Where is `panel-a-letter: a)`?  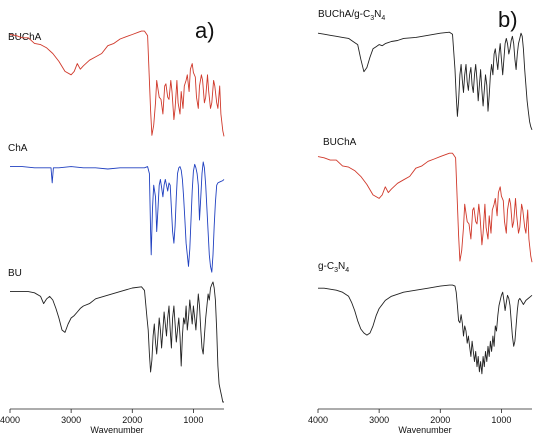 panel-a-letter: a) is located at coordinates (205, 30).